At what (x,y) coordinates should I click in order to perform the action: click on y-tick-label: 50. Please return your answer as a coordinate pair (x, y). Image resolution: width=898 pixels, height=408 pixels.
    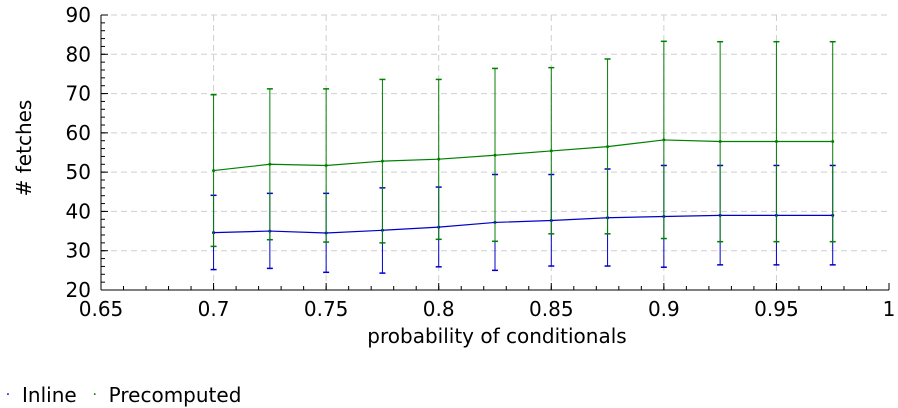
    Looking at the image, I should click on (78, 172).